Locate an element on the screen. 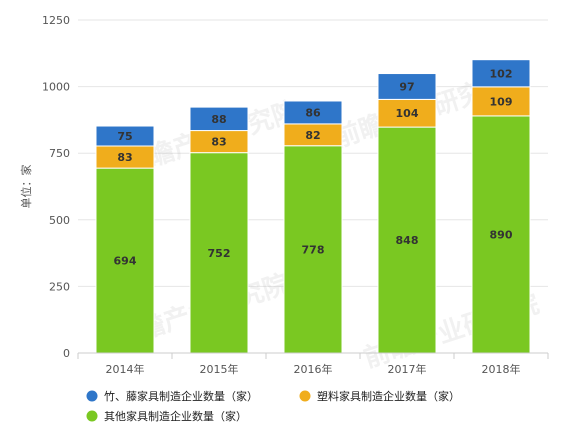  x-tick-label: 2014年 is located at coordinates (125, 369).